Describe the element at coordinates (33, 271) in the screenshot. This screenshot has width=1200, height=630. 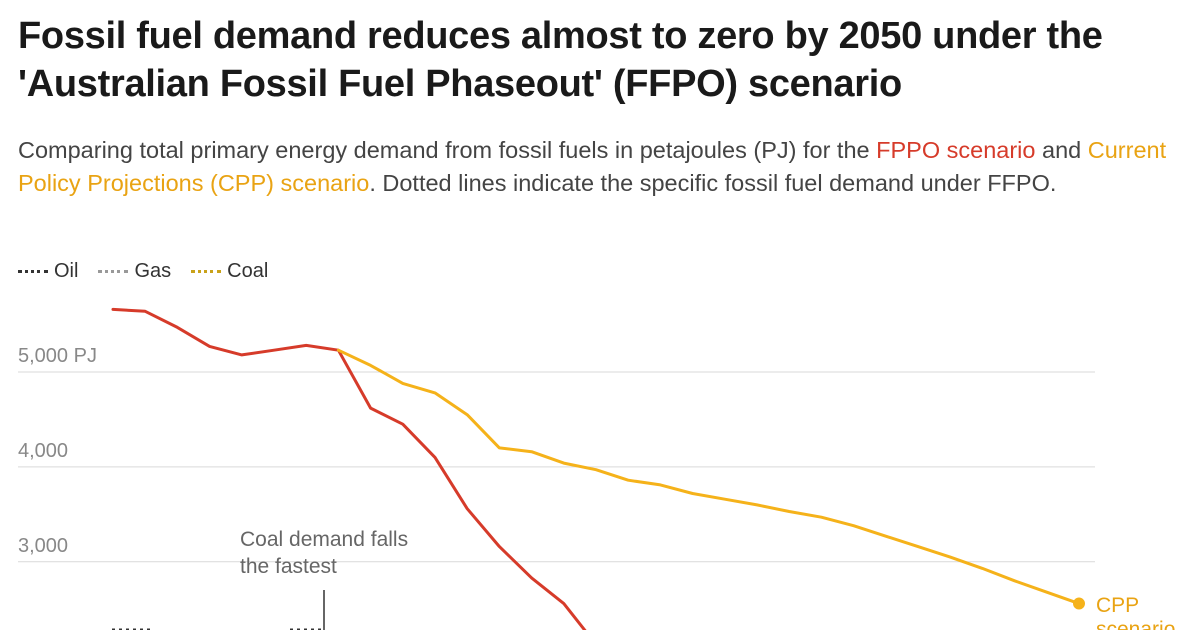
I see `legend-swatch-oil` at that location.